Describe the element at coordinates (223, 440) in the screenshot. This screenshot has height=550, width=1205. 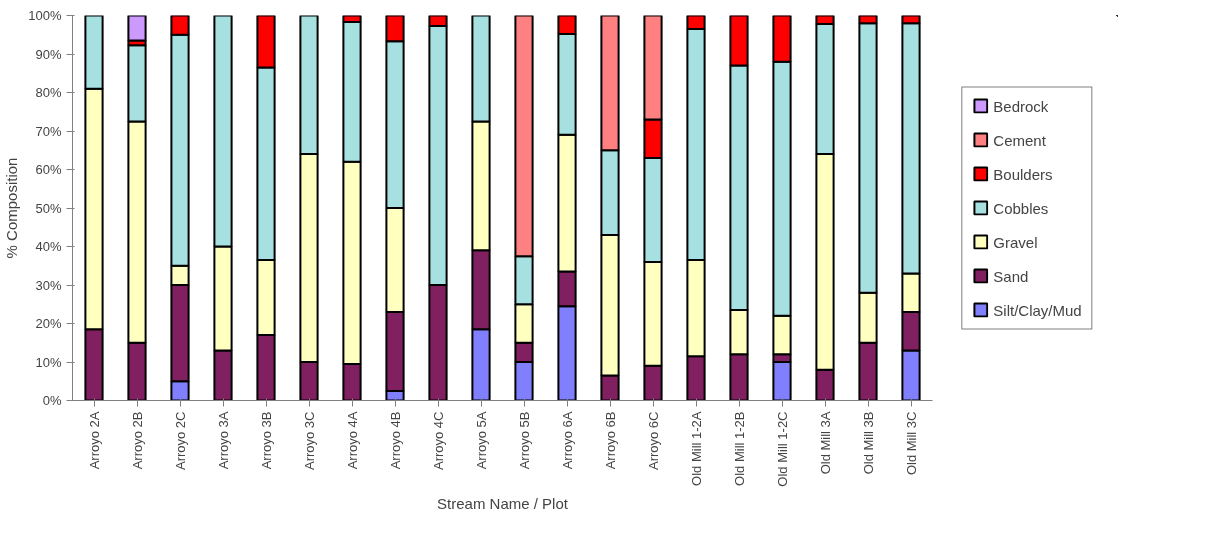
I see `x-tick-label: Arroyo 3A` at that location.